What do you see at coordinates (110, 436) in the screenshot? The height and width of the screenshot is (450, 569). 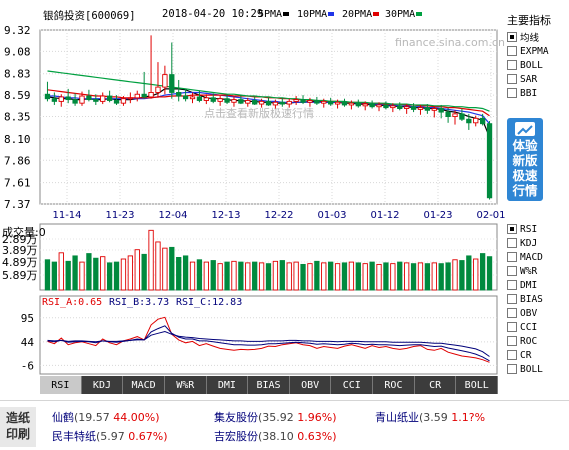 I see `ticker-item: 民丰特纸(5.97 0.67%)` at bounding box center [110, 436].